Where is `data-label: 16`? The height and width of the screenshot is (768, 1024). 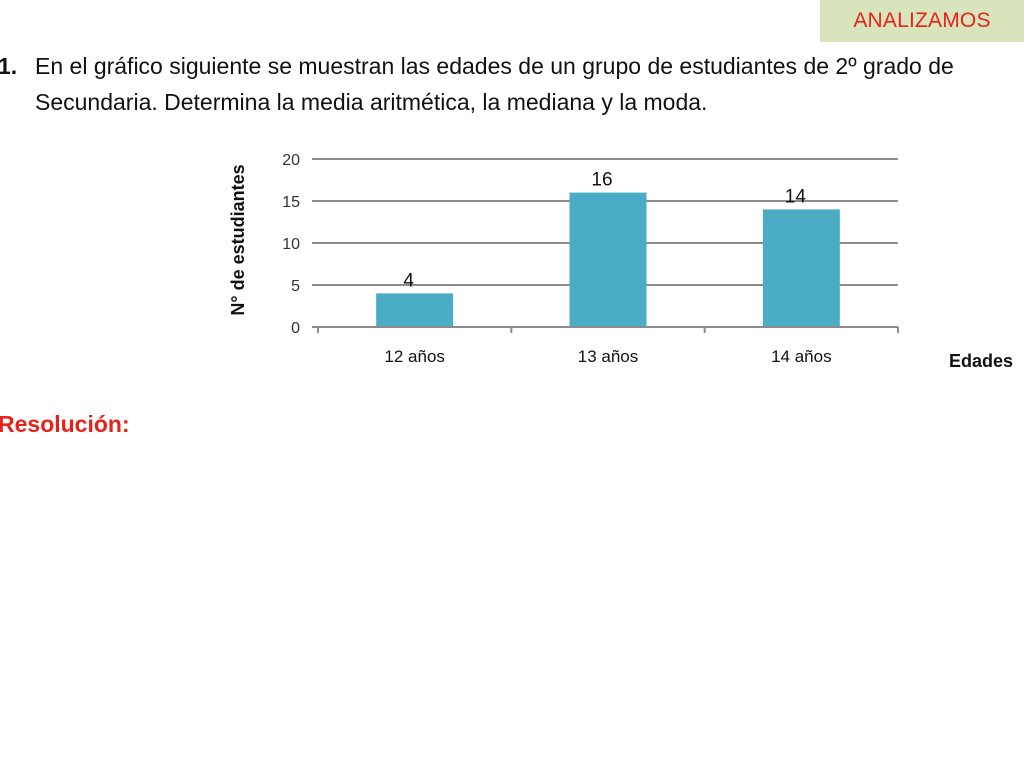
data-label: 16 is located at coordinates (601, 180).